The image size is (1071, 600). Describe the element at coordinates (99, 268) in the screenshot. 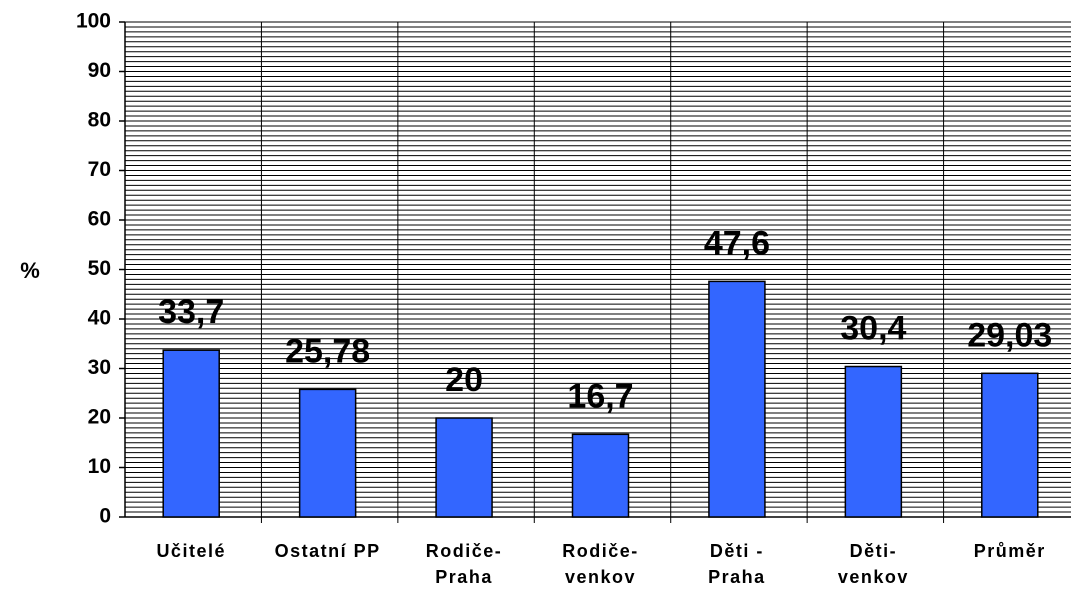

I see `y-tick-label: 50` at that location.